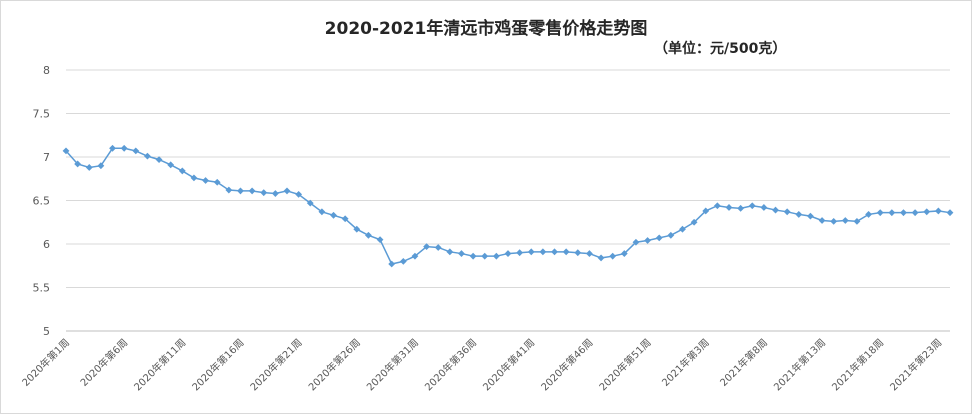 Image resolution: width=972 pixels, height=414 pixels. What do you see at coordinates (720, 49) in the screenshot?
I see `chart-subtitle: （单位：元/500克）` at bounding box center [720, 49].